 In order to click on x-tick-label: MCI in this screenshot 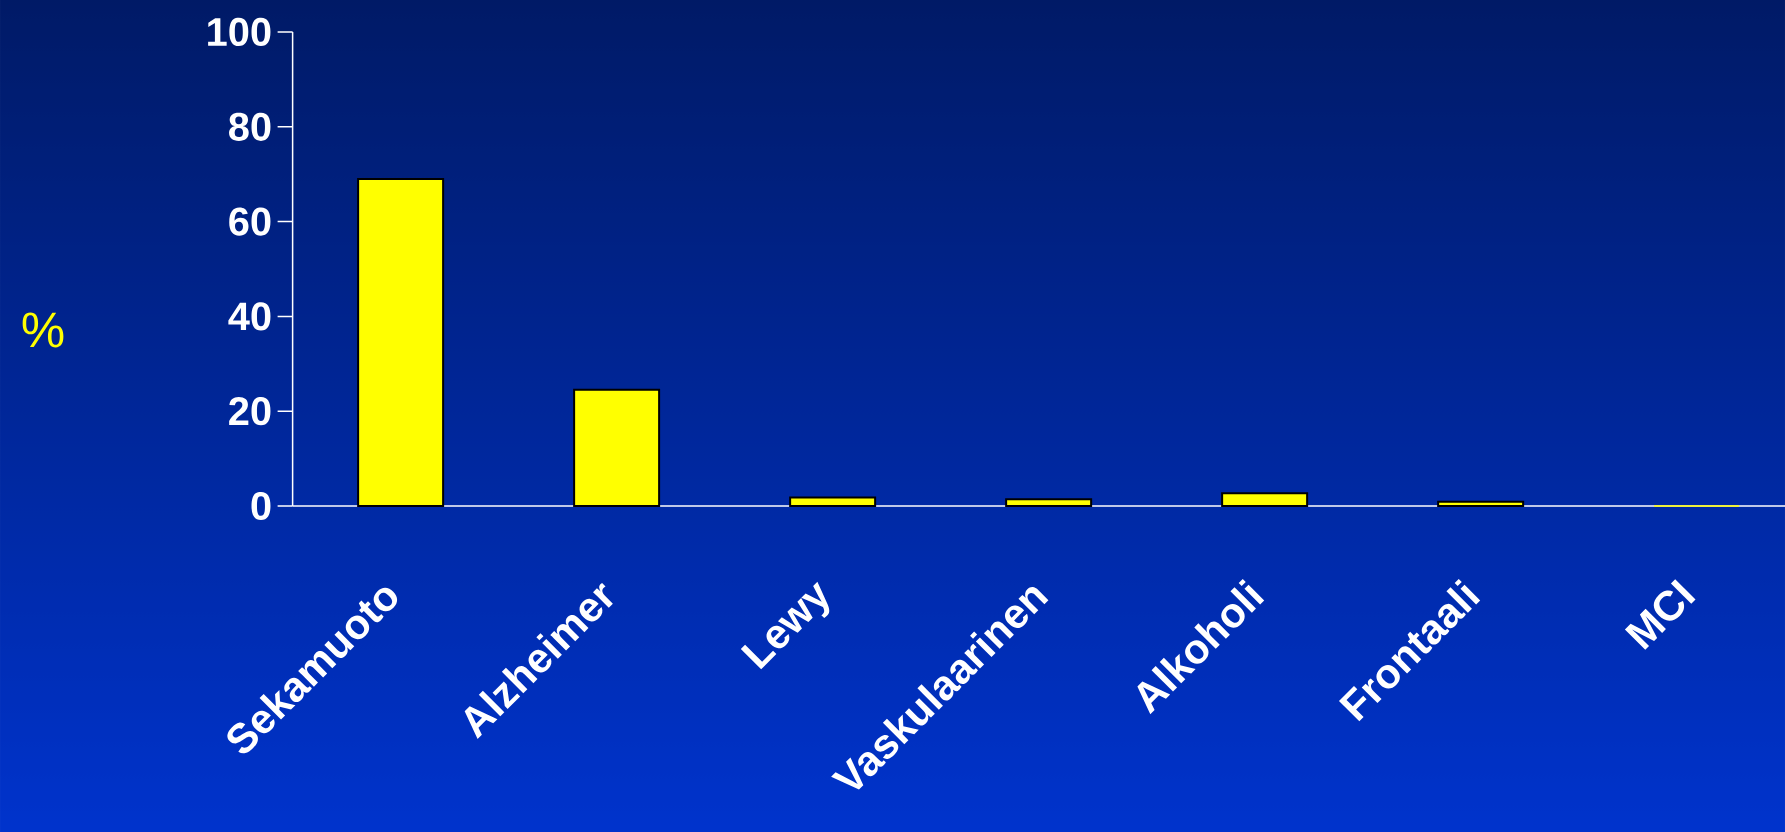, I will do `click(1660, 614)`.